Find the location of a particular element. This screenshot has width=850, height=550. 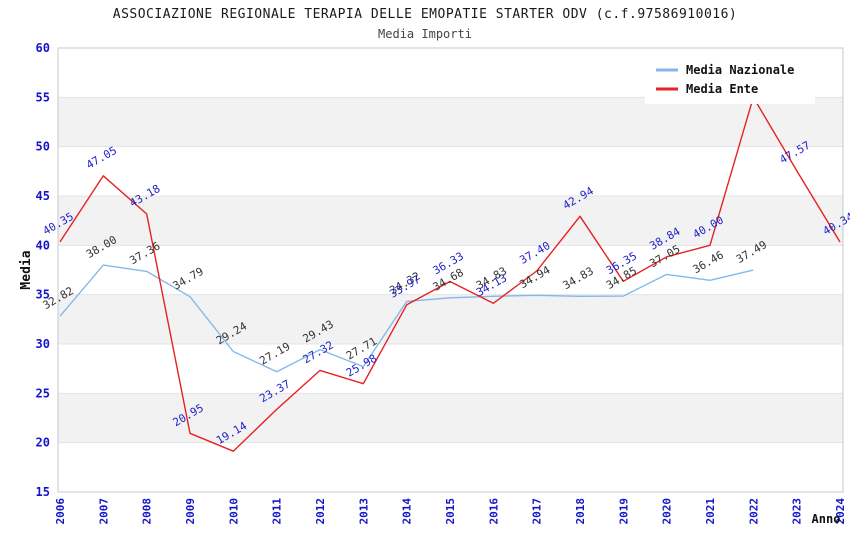

x-tick-label: 2013 is located at coordinates (363, 511).